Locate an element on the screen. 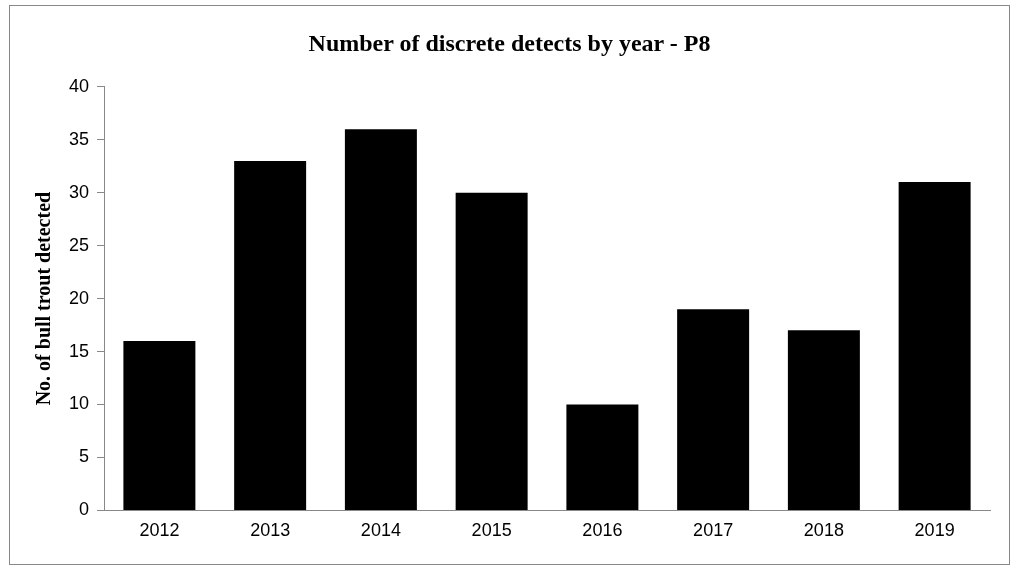  x-tick-label: 2018 is located at coordinates (823, 530).